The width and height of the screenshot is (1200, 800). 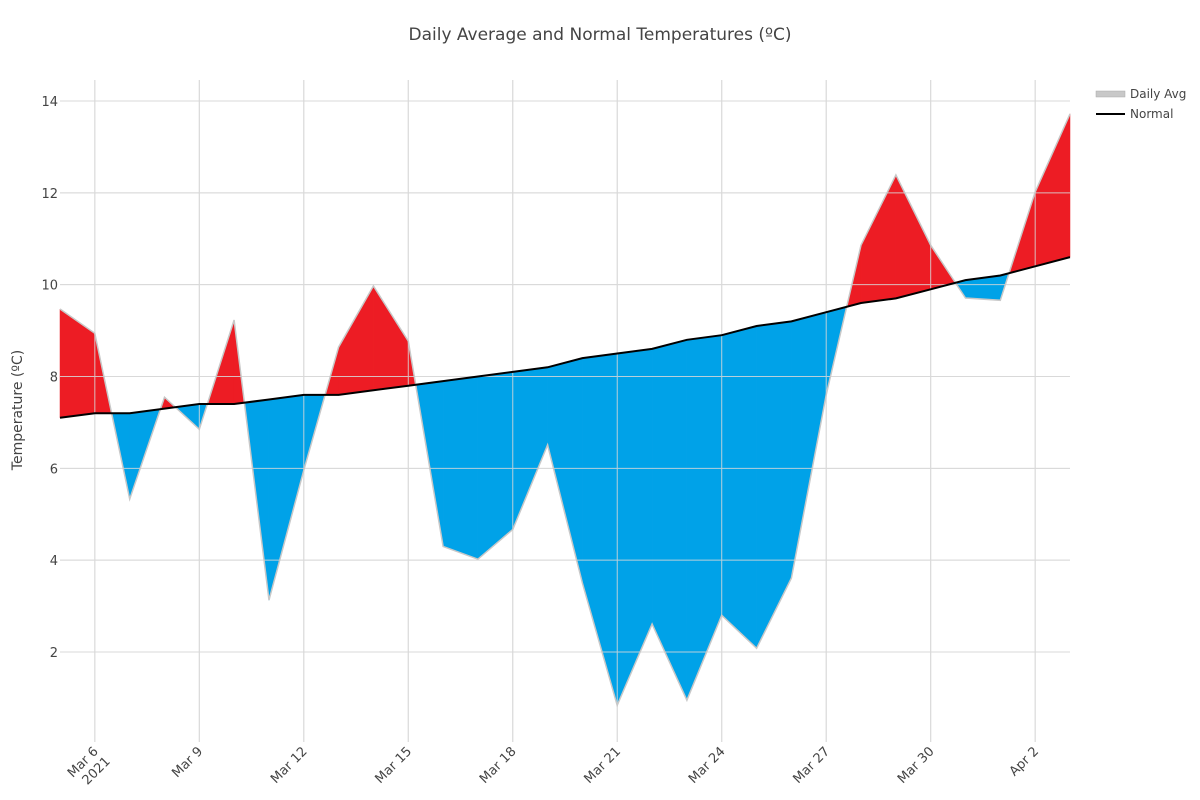 I want to click on x-tick-label: Mar 24, so click(x=707, y=765).